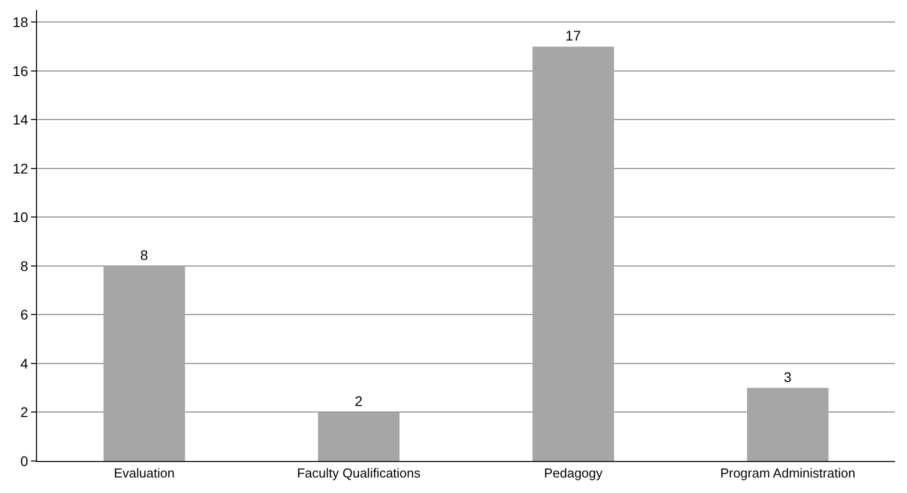  I want to click on y-tick-label: 16, so click(20, 70).